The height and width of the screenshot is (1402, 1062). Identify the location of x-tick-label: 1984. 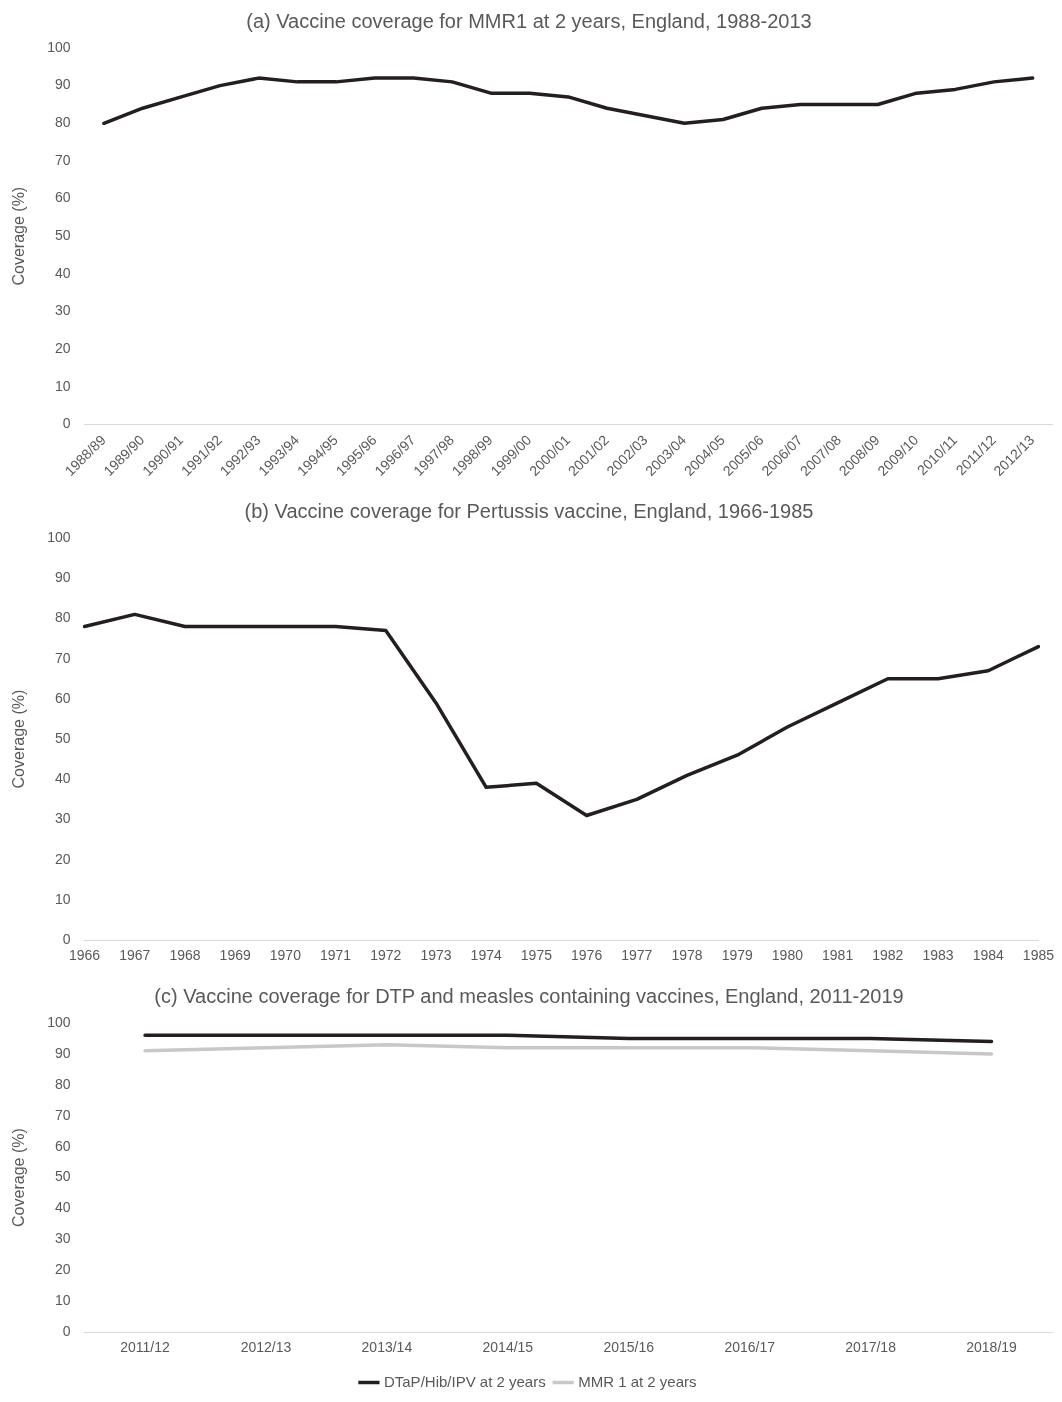
(988, 955).